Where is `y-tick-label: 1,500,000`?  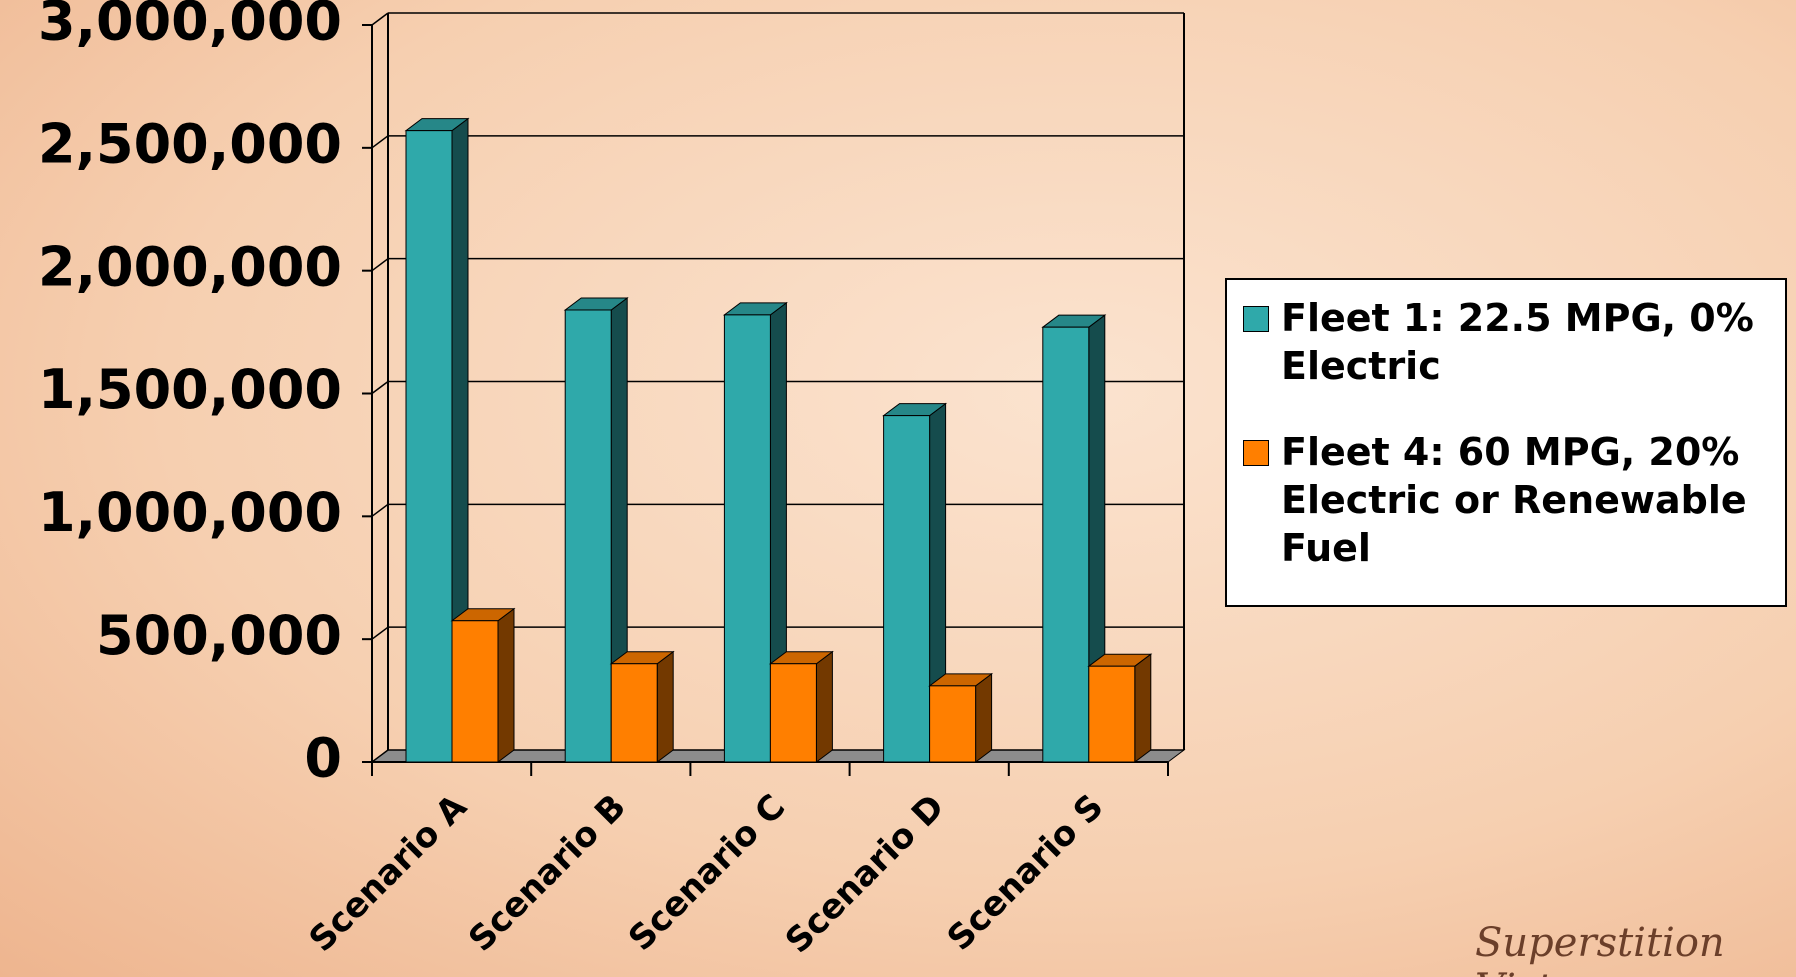 y-tick-label: 1,500,000 is located at coordinates (190, 389).